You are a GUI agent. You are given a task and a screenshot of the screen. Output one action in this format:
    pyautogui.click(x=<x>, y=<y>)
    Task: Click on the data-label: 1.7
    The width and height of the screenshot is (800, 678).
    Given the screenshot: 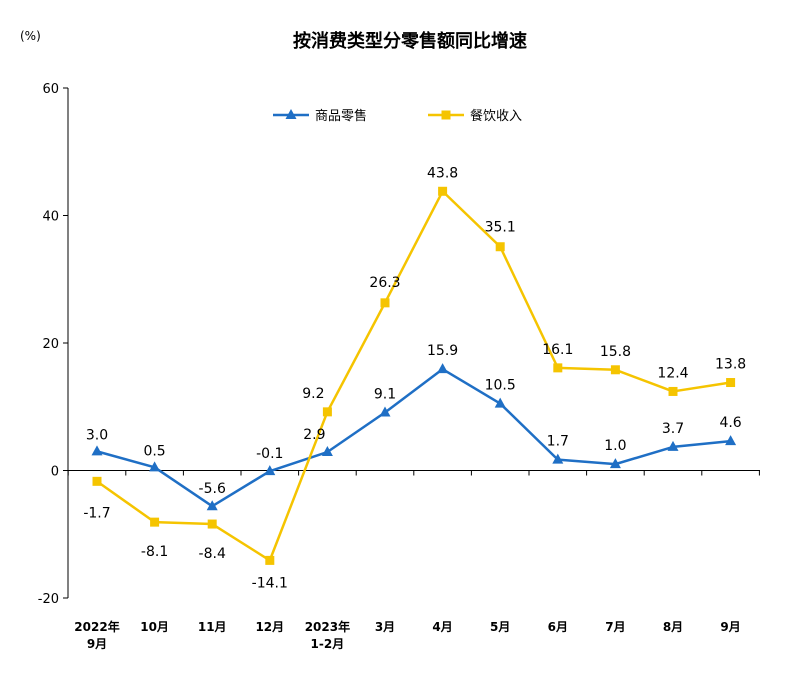 What is the action you would take?
    pyautogui.click(x=558, y=442)
    